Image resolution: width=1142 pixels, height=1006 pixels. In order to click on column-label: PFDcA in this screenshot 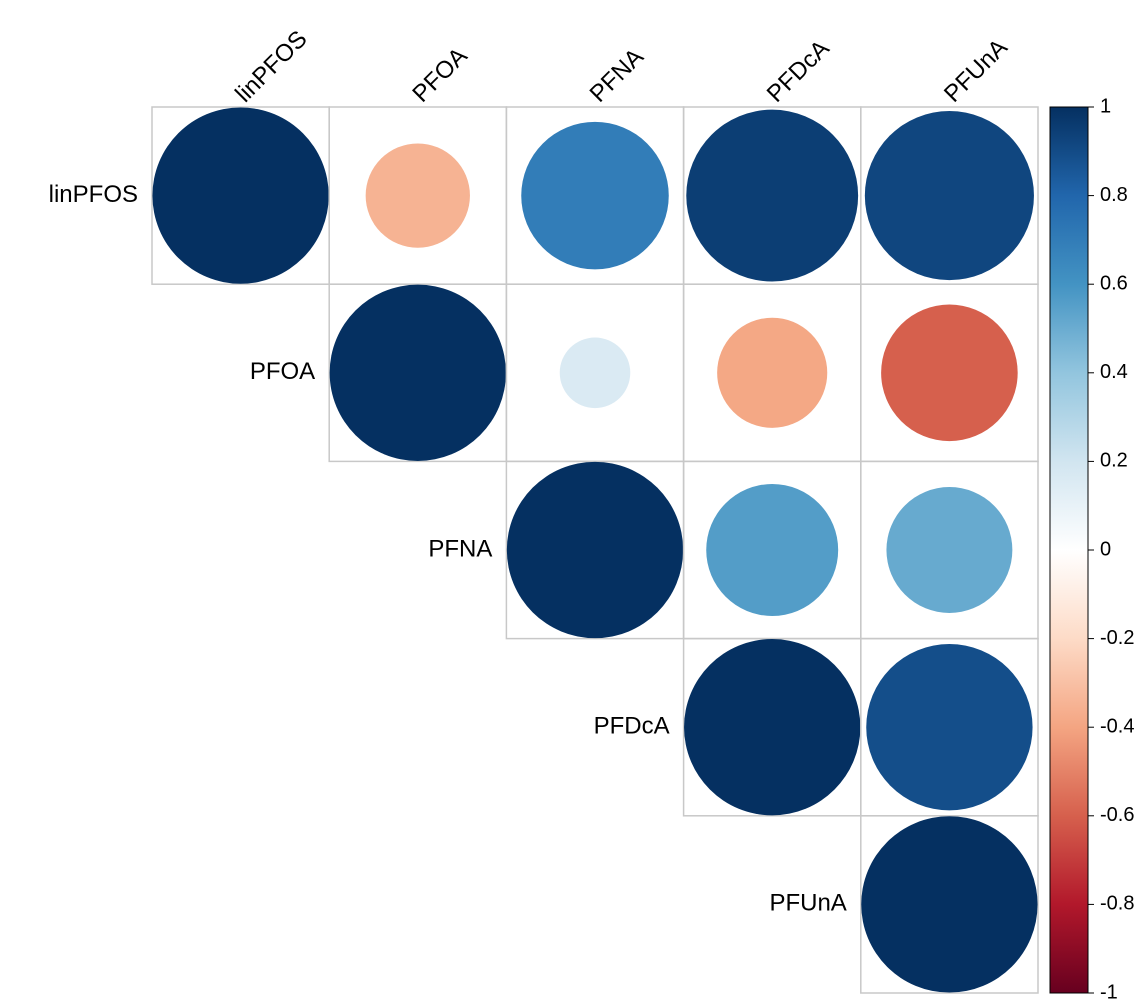, I will do `click(798, 71)`.